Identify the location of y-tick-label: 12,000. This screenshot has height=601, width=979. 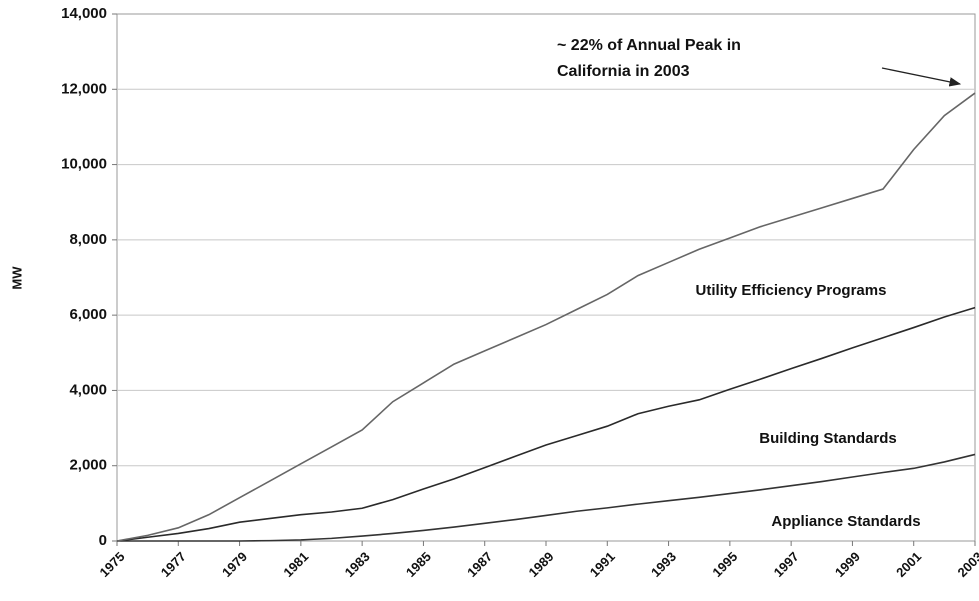
(84, 88).